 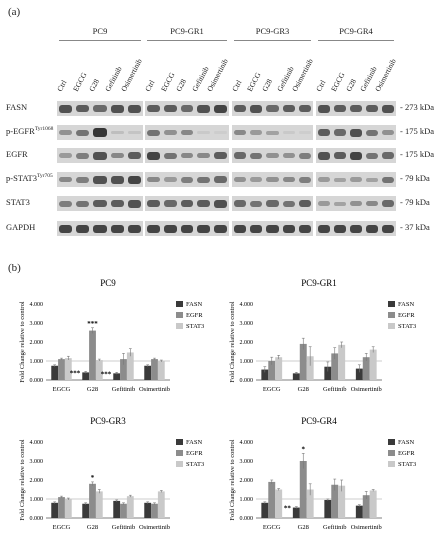 I want to click on lane-label: Ctrl, so click(x=62, y=85).